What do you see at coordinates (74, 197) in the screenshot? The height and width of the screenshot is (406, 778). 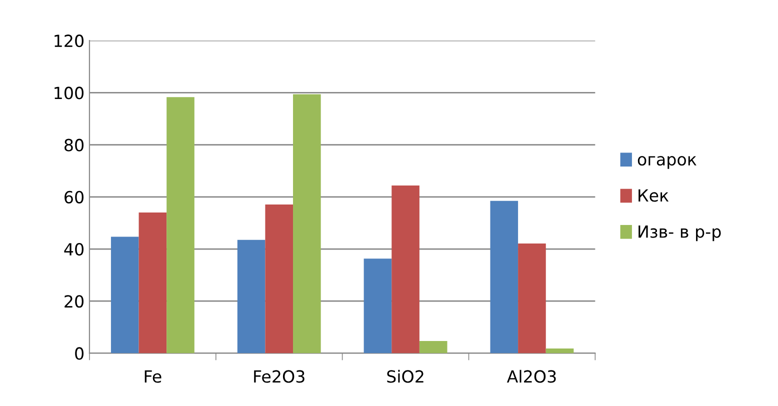 I see `y-tick-label: 60` at bounding box center [74, 197].